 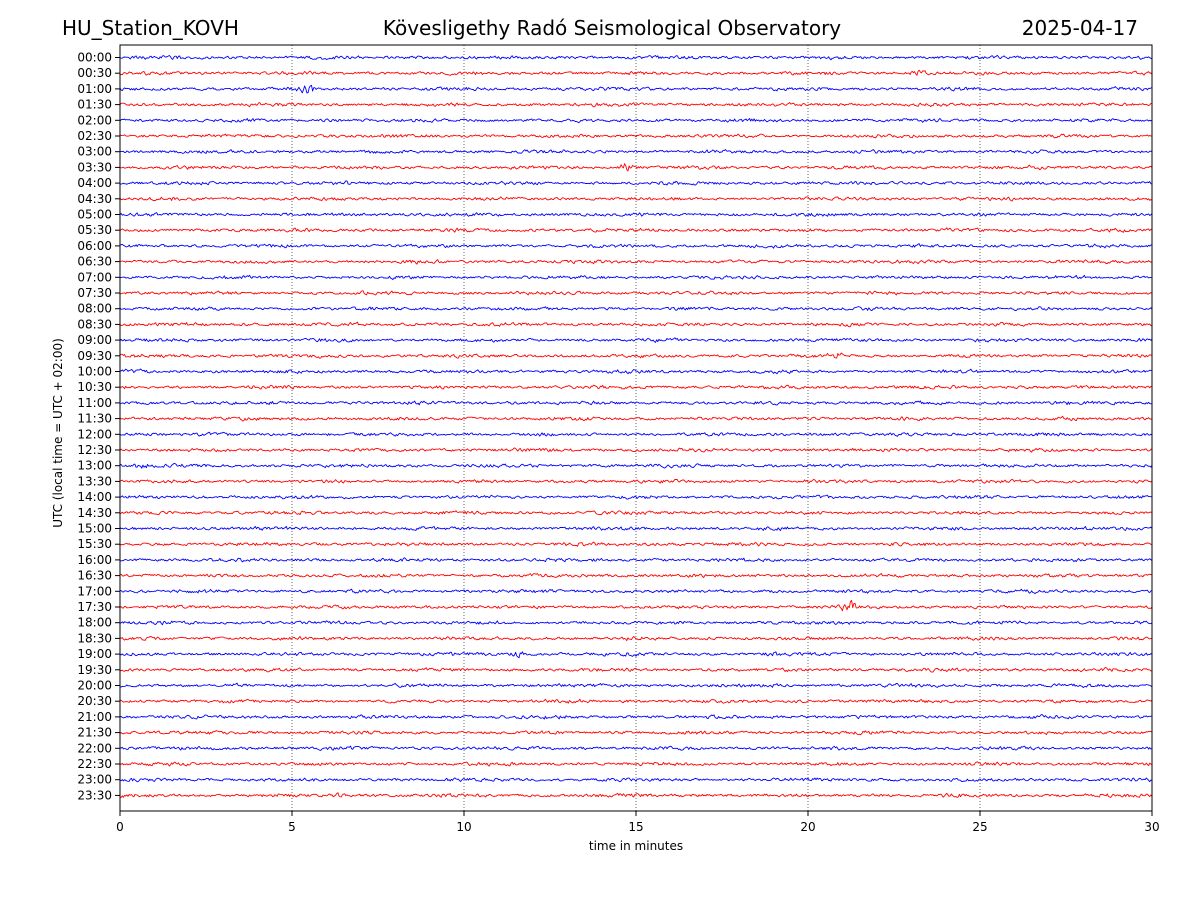 I want to click on row-time-label: 20:30, so click(x=94, y=701).